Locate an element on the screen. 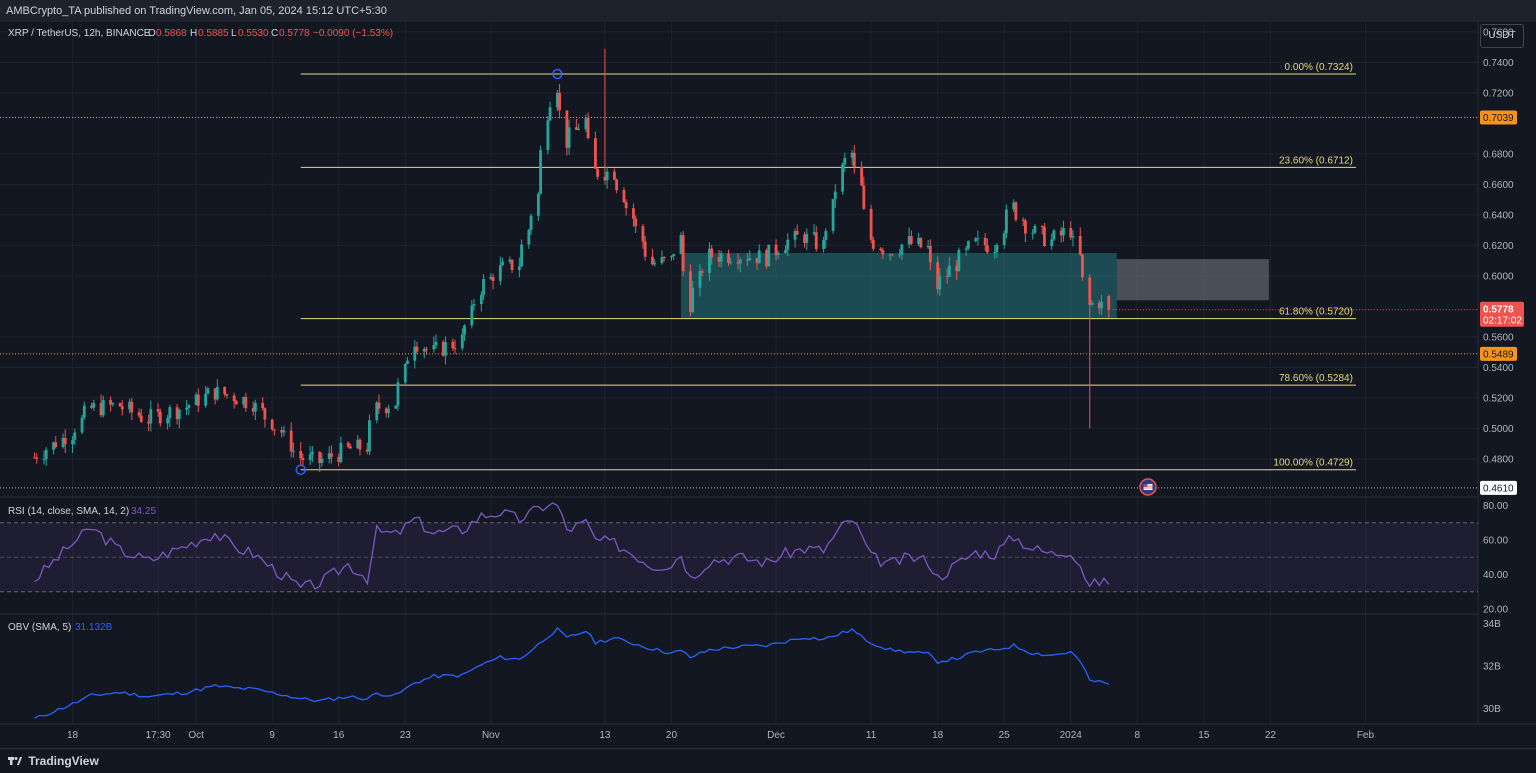 The width and height of the screenshot is (1536, 773). time-tick-label: 2024 is located at coordinates (1071, 735).